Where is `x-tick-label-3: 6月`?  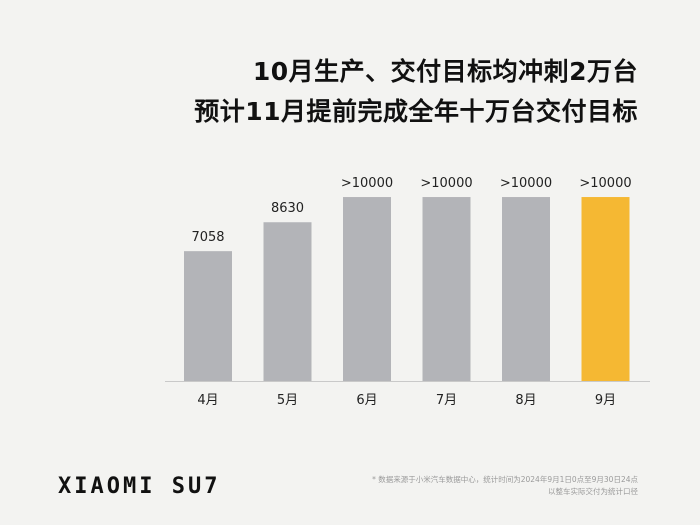 x-tick-label-3: 6月 is located at coordinates (366, 400).